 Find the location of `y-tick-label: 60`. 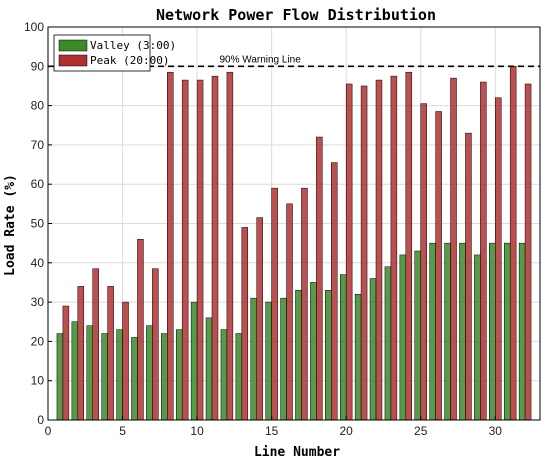

y-tick-label: 60 is located at coordinates (38, 184).